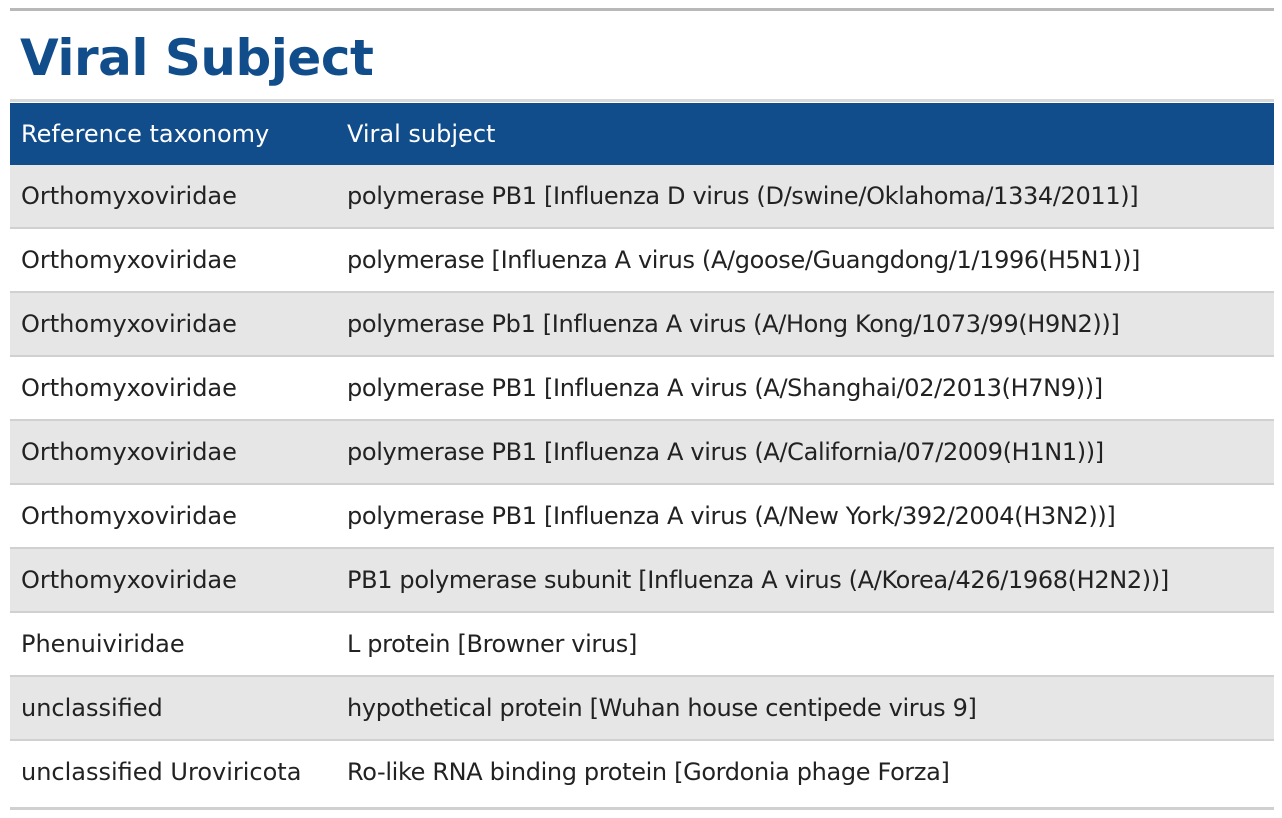 This screenshot has width=1282, height=818. What do you see at coordinates (173, 707) in the screenshot?
I see `taxonomy-cell: unclassified` at bounding box center [173, 707].